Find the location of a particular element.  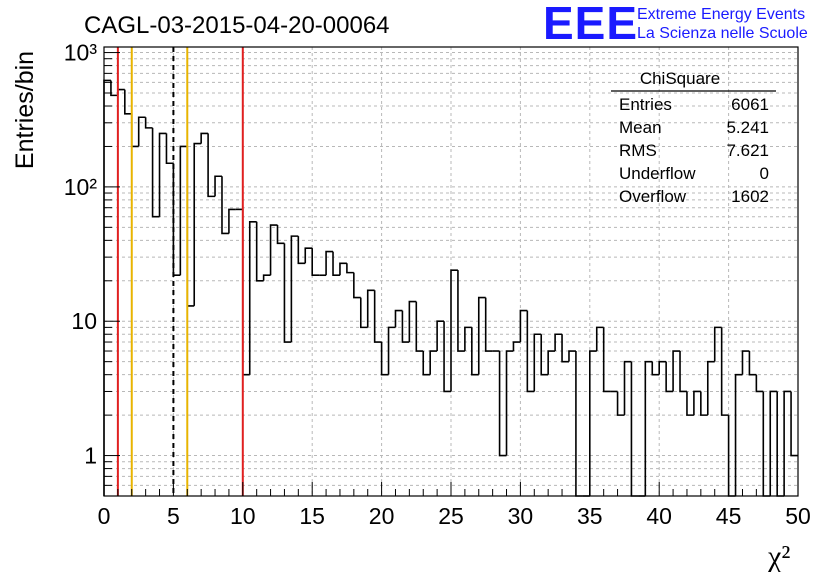

stats-row-label: Mean is located at coordinates (640, 127).